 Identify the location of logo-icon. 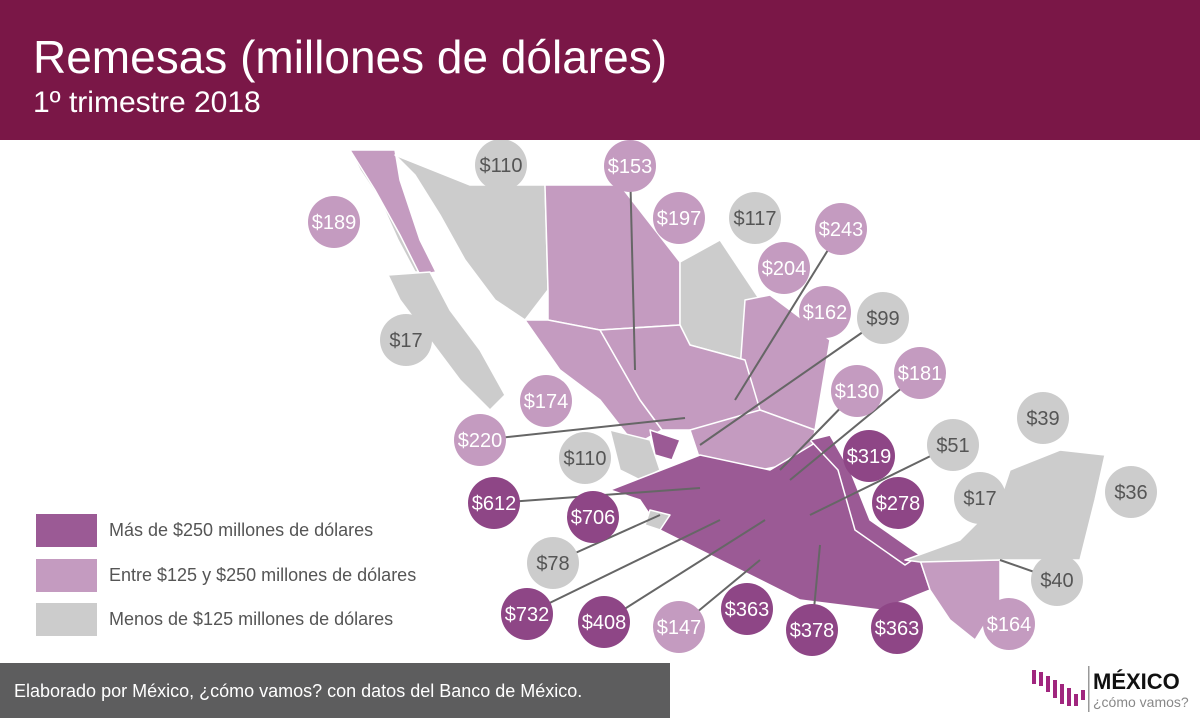
(1061, 689).